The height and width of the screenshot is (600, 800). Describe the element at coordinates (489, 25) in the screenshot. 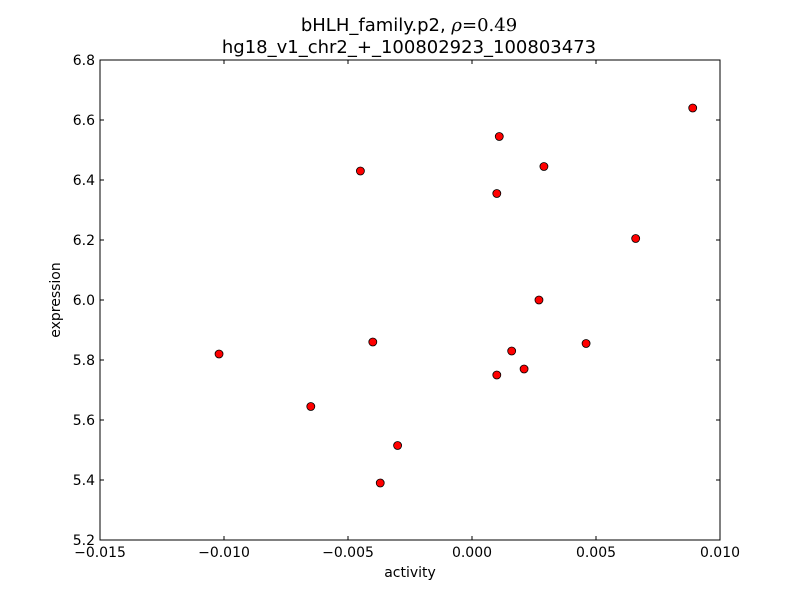

I see `chart-title-rho-value: =0.49` at that location.